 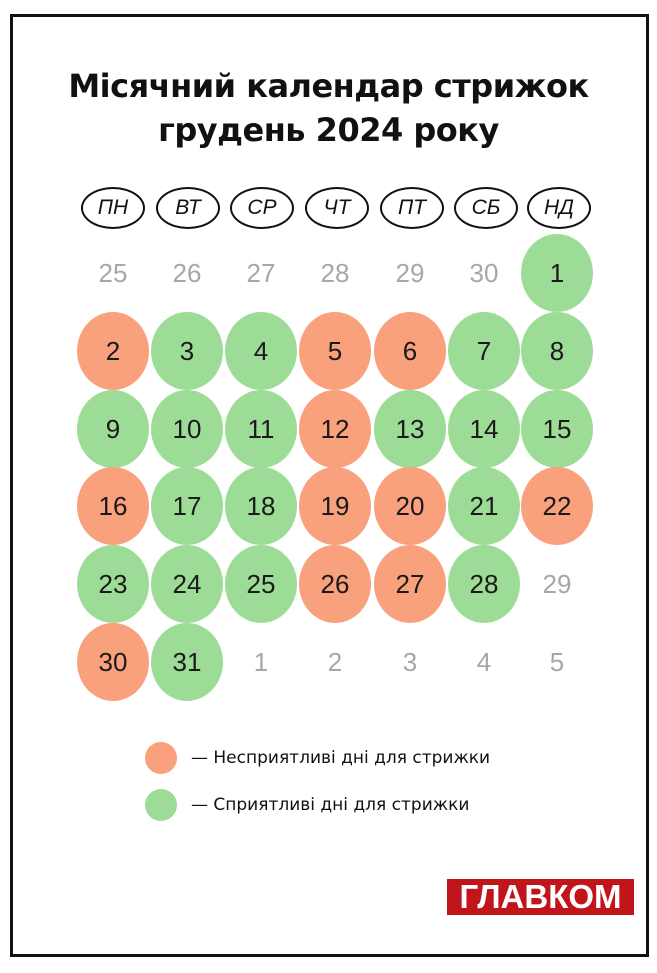 What do you see at coordinates (261, 429) in the screenshot?
I see `calendar-day-favorable: 11` at bounding box center [261, 429].